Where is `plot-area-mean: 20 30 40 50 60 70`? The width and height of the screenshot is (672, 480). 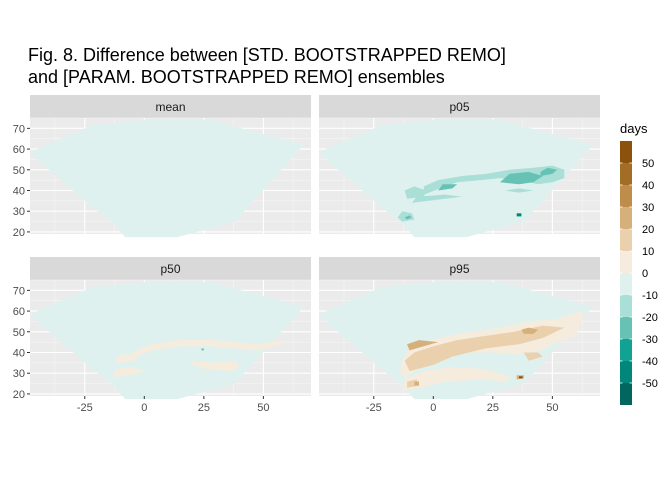 plot-area-mean: 20 30 40 50 60 70 is located at coordinates (162, 178).